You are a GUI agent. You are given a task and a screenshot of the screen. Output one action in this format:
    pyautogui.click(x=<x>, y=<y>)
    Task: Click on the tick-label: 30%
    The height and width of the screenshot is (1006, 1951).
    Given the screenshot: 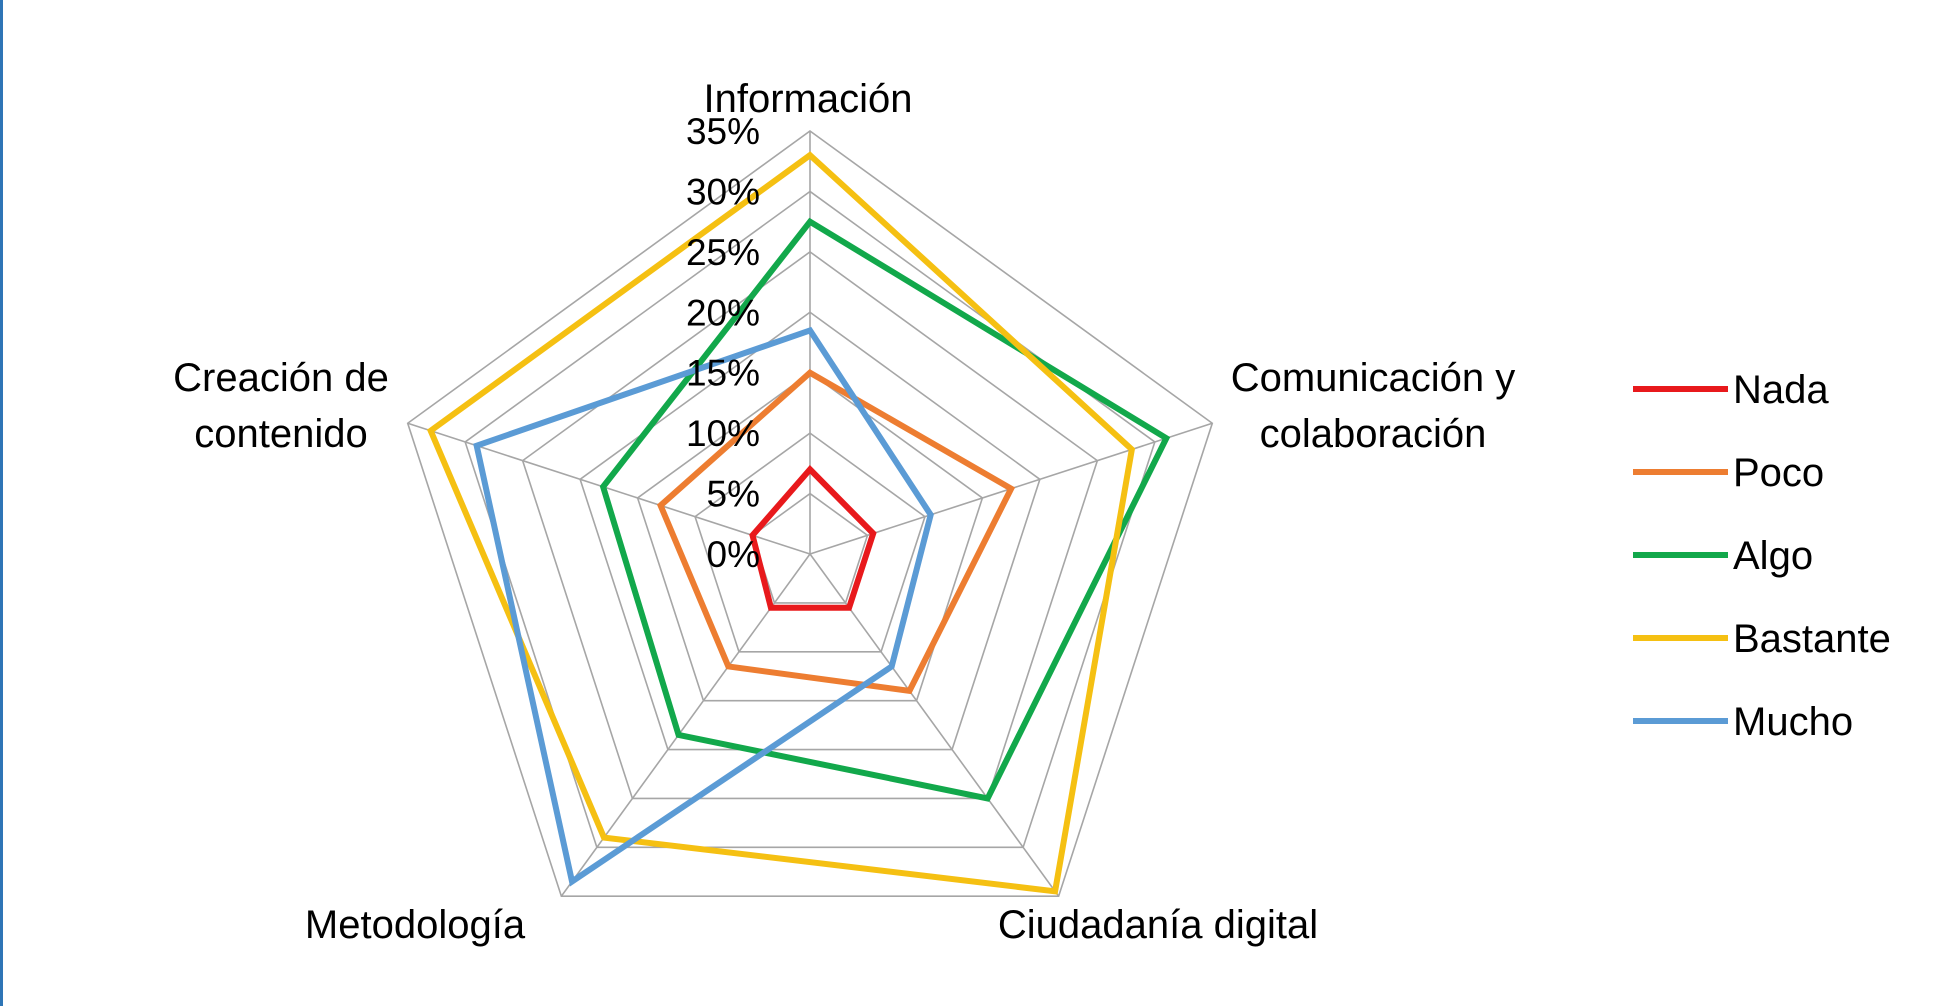 What is the action you would take?
    pyautogui.click(x=723, y=191)
    